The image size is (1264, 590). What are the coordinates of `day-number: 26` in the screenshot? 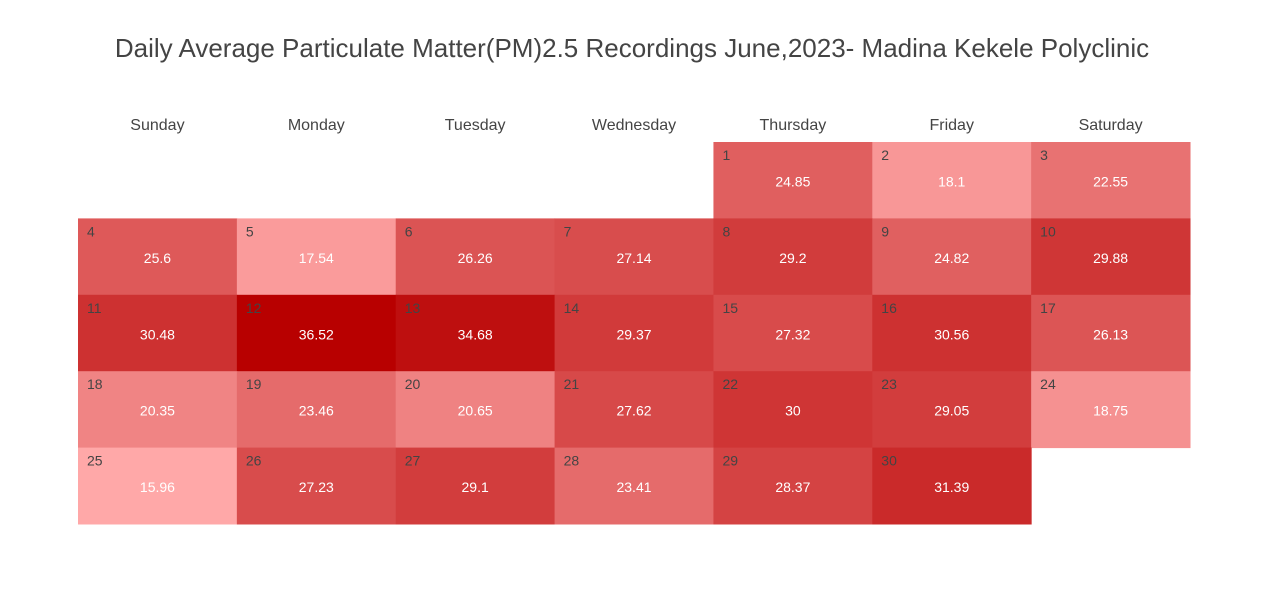 It's located at (254, 461).